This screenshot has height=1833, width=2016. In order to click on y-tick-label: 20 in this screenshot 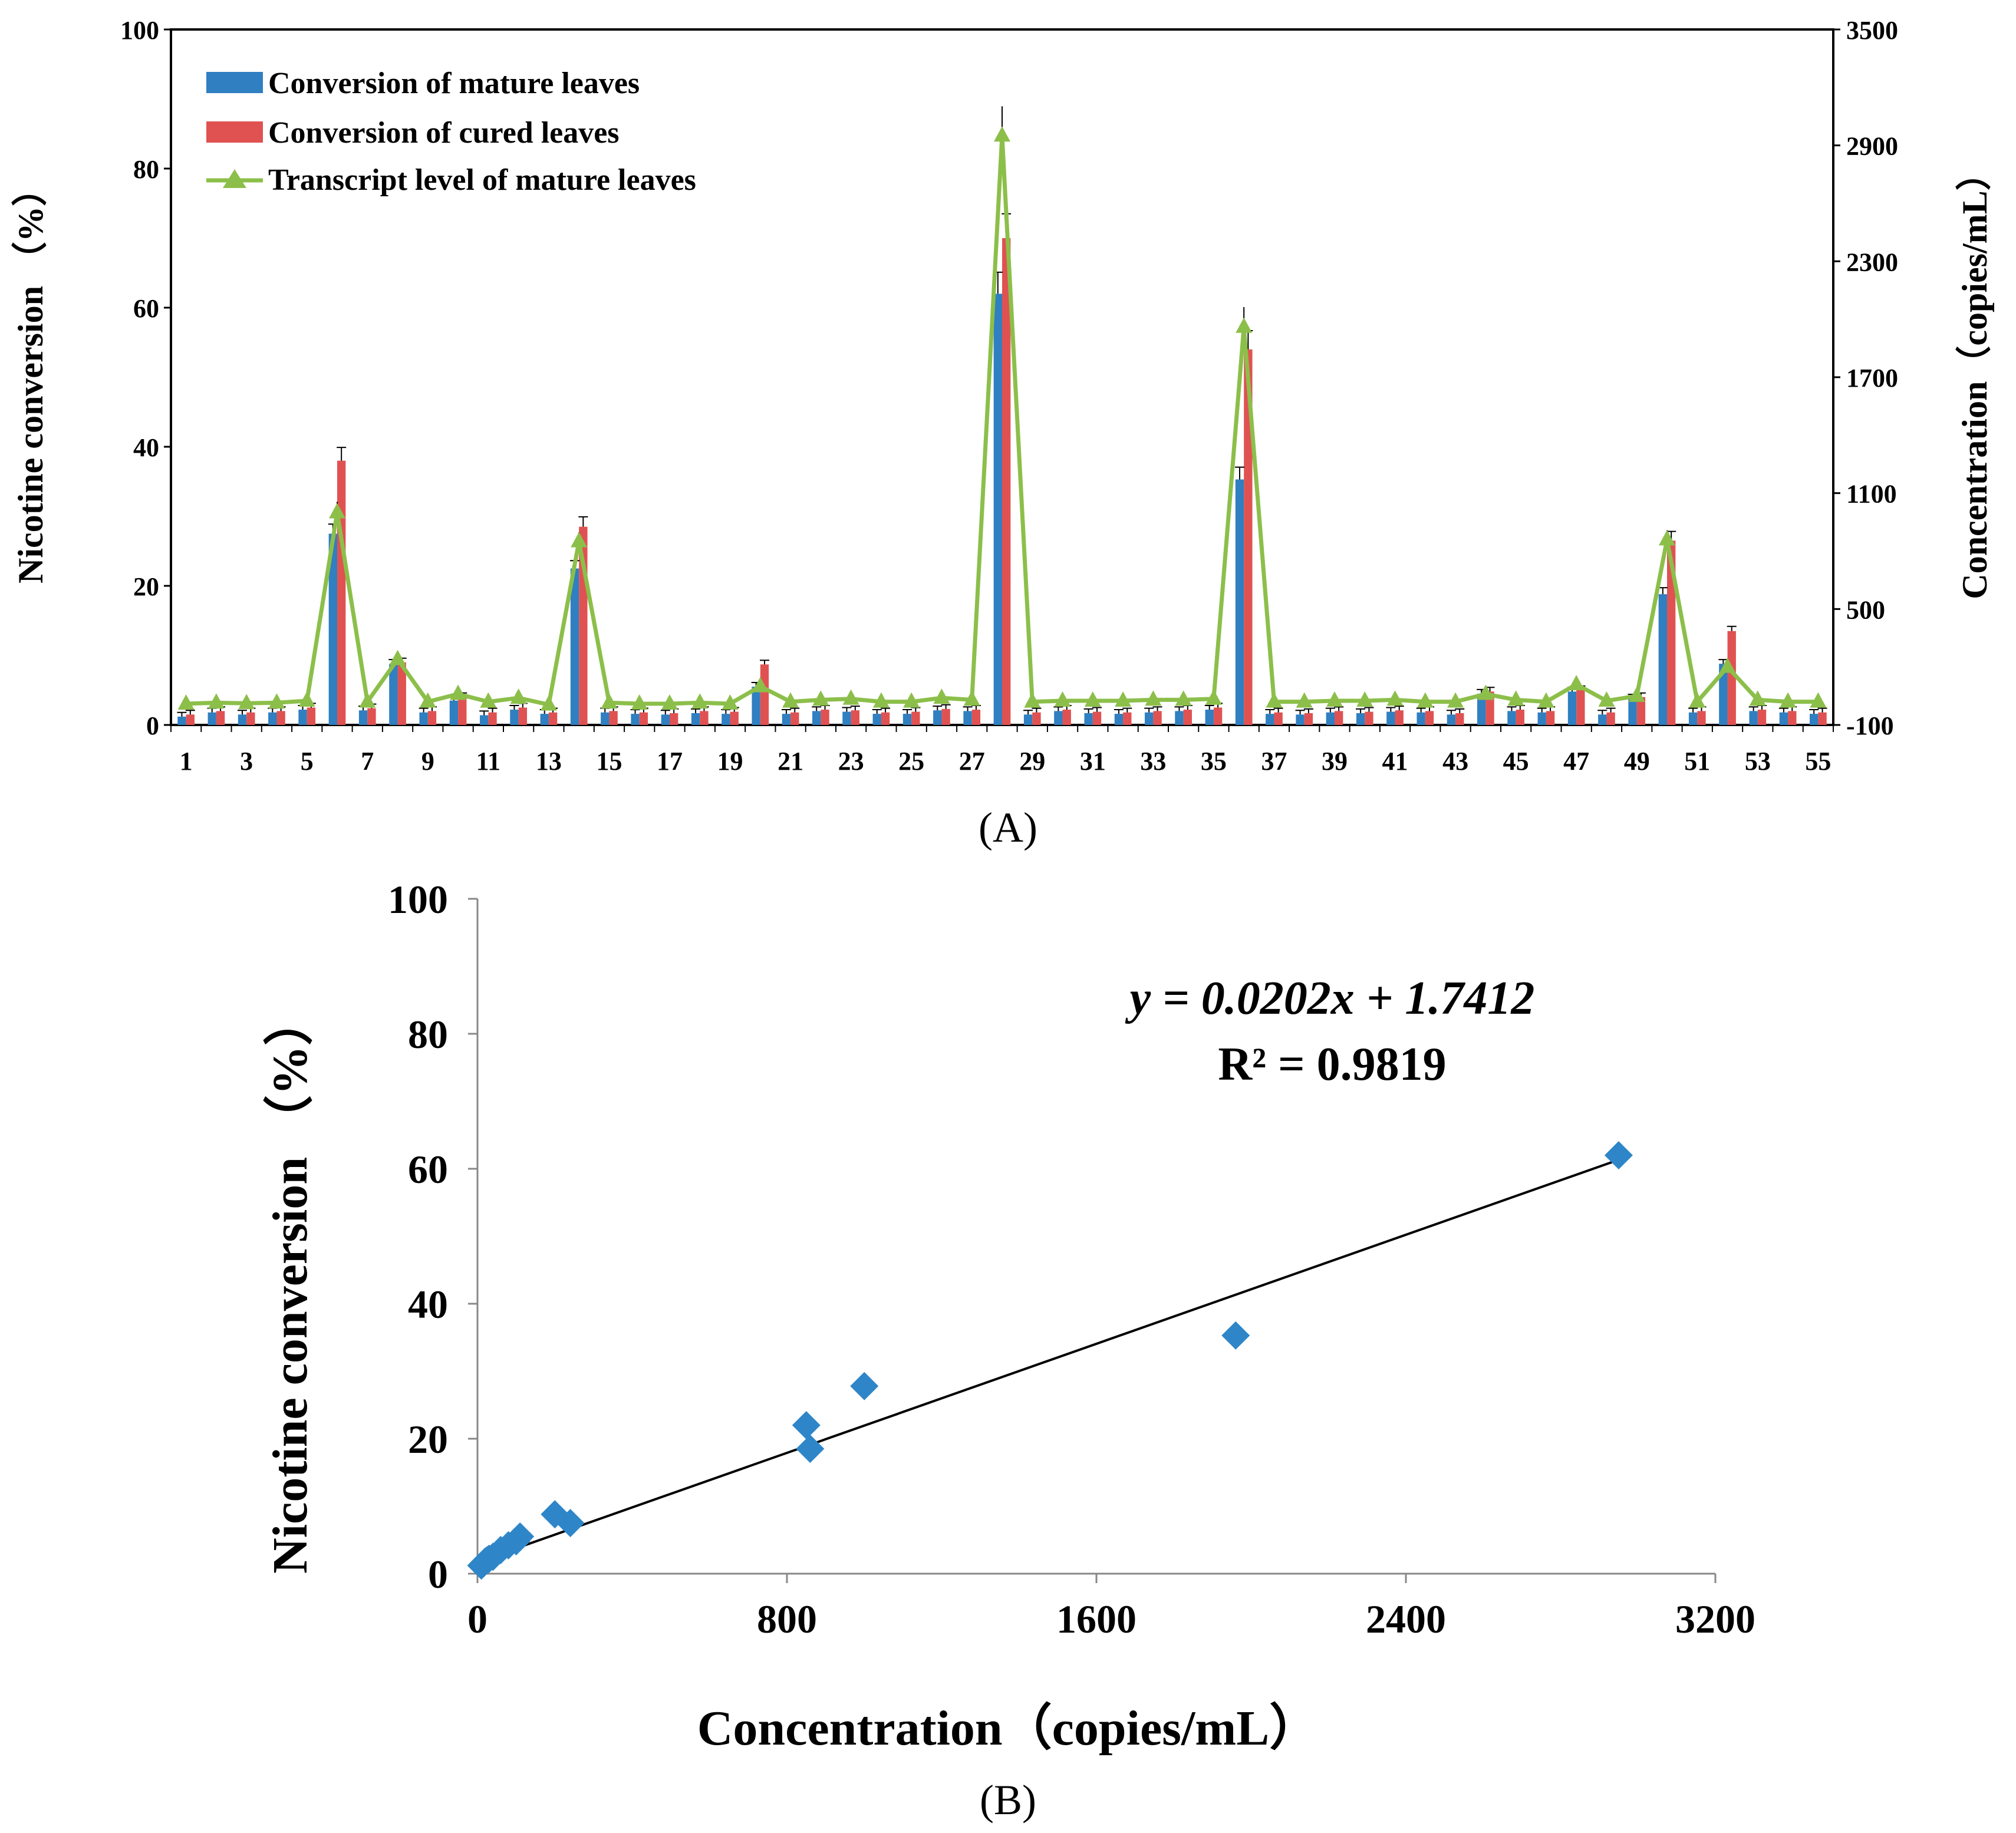, I will do `click(146, 586)`.